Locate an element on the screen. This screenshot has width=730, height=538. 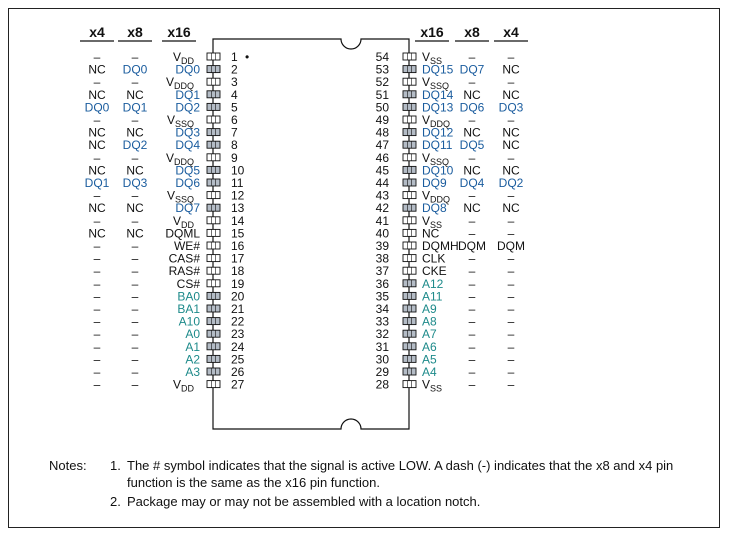
pin-row-right-37: 37 CKE – – is located at coordinates (445, 271).